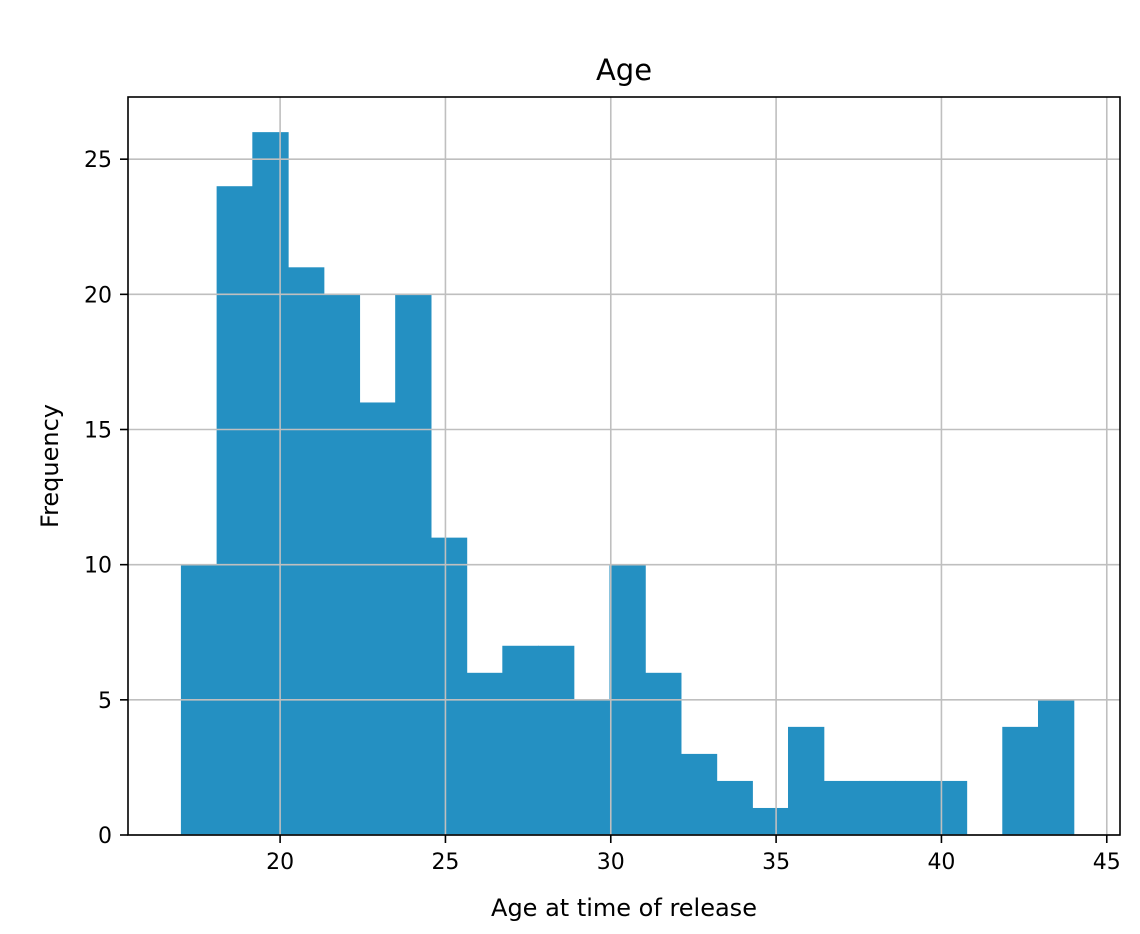 The height and width of the screenshot is (934, 1140). I want to click on y-tick-label: 0, so click(105, 836).